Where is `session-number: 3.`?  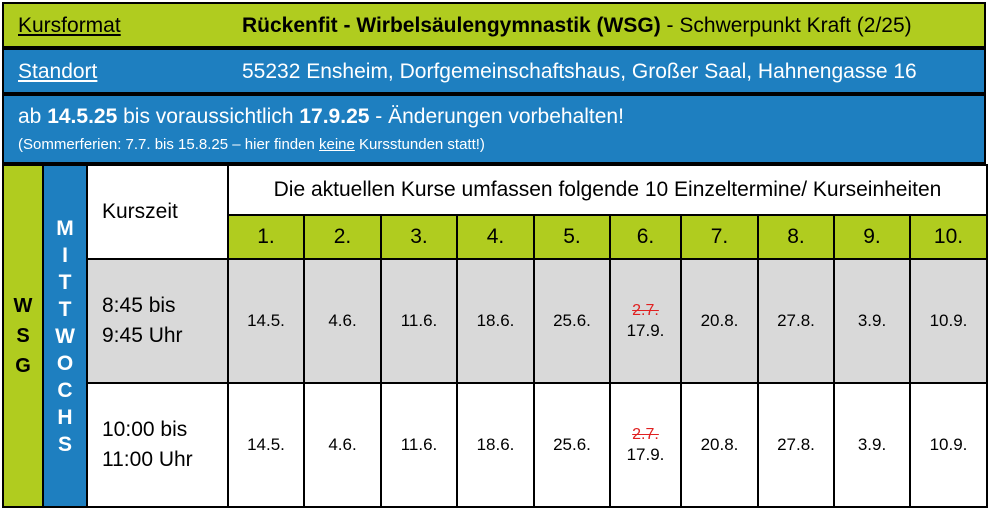
session-number: 3. is located at coordinates (419, 237).